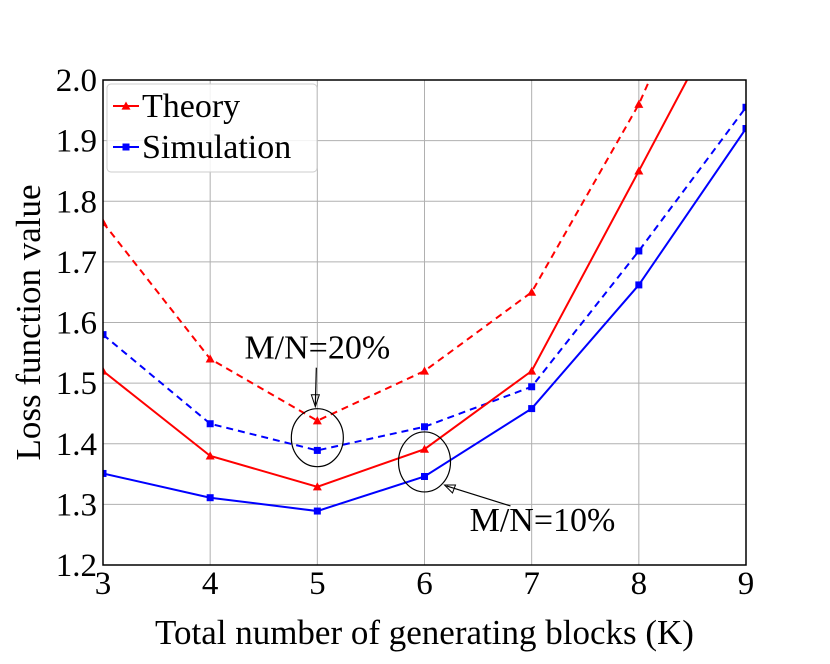  What do you see at coordinates (76, 81) in the screenshot?
I see `y-tick-label: 2.0` at bounding box center [76, 81].